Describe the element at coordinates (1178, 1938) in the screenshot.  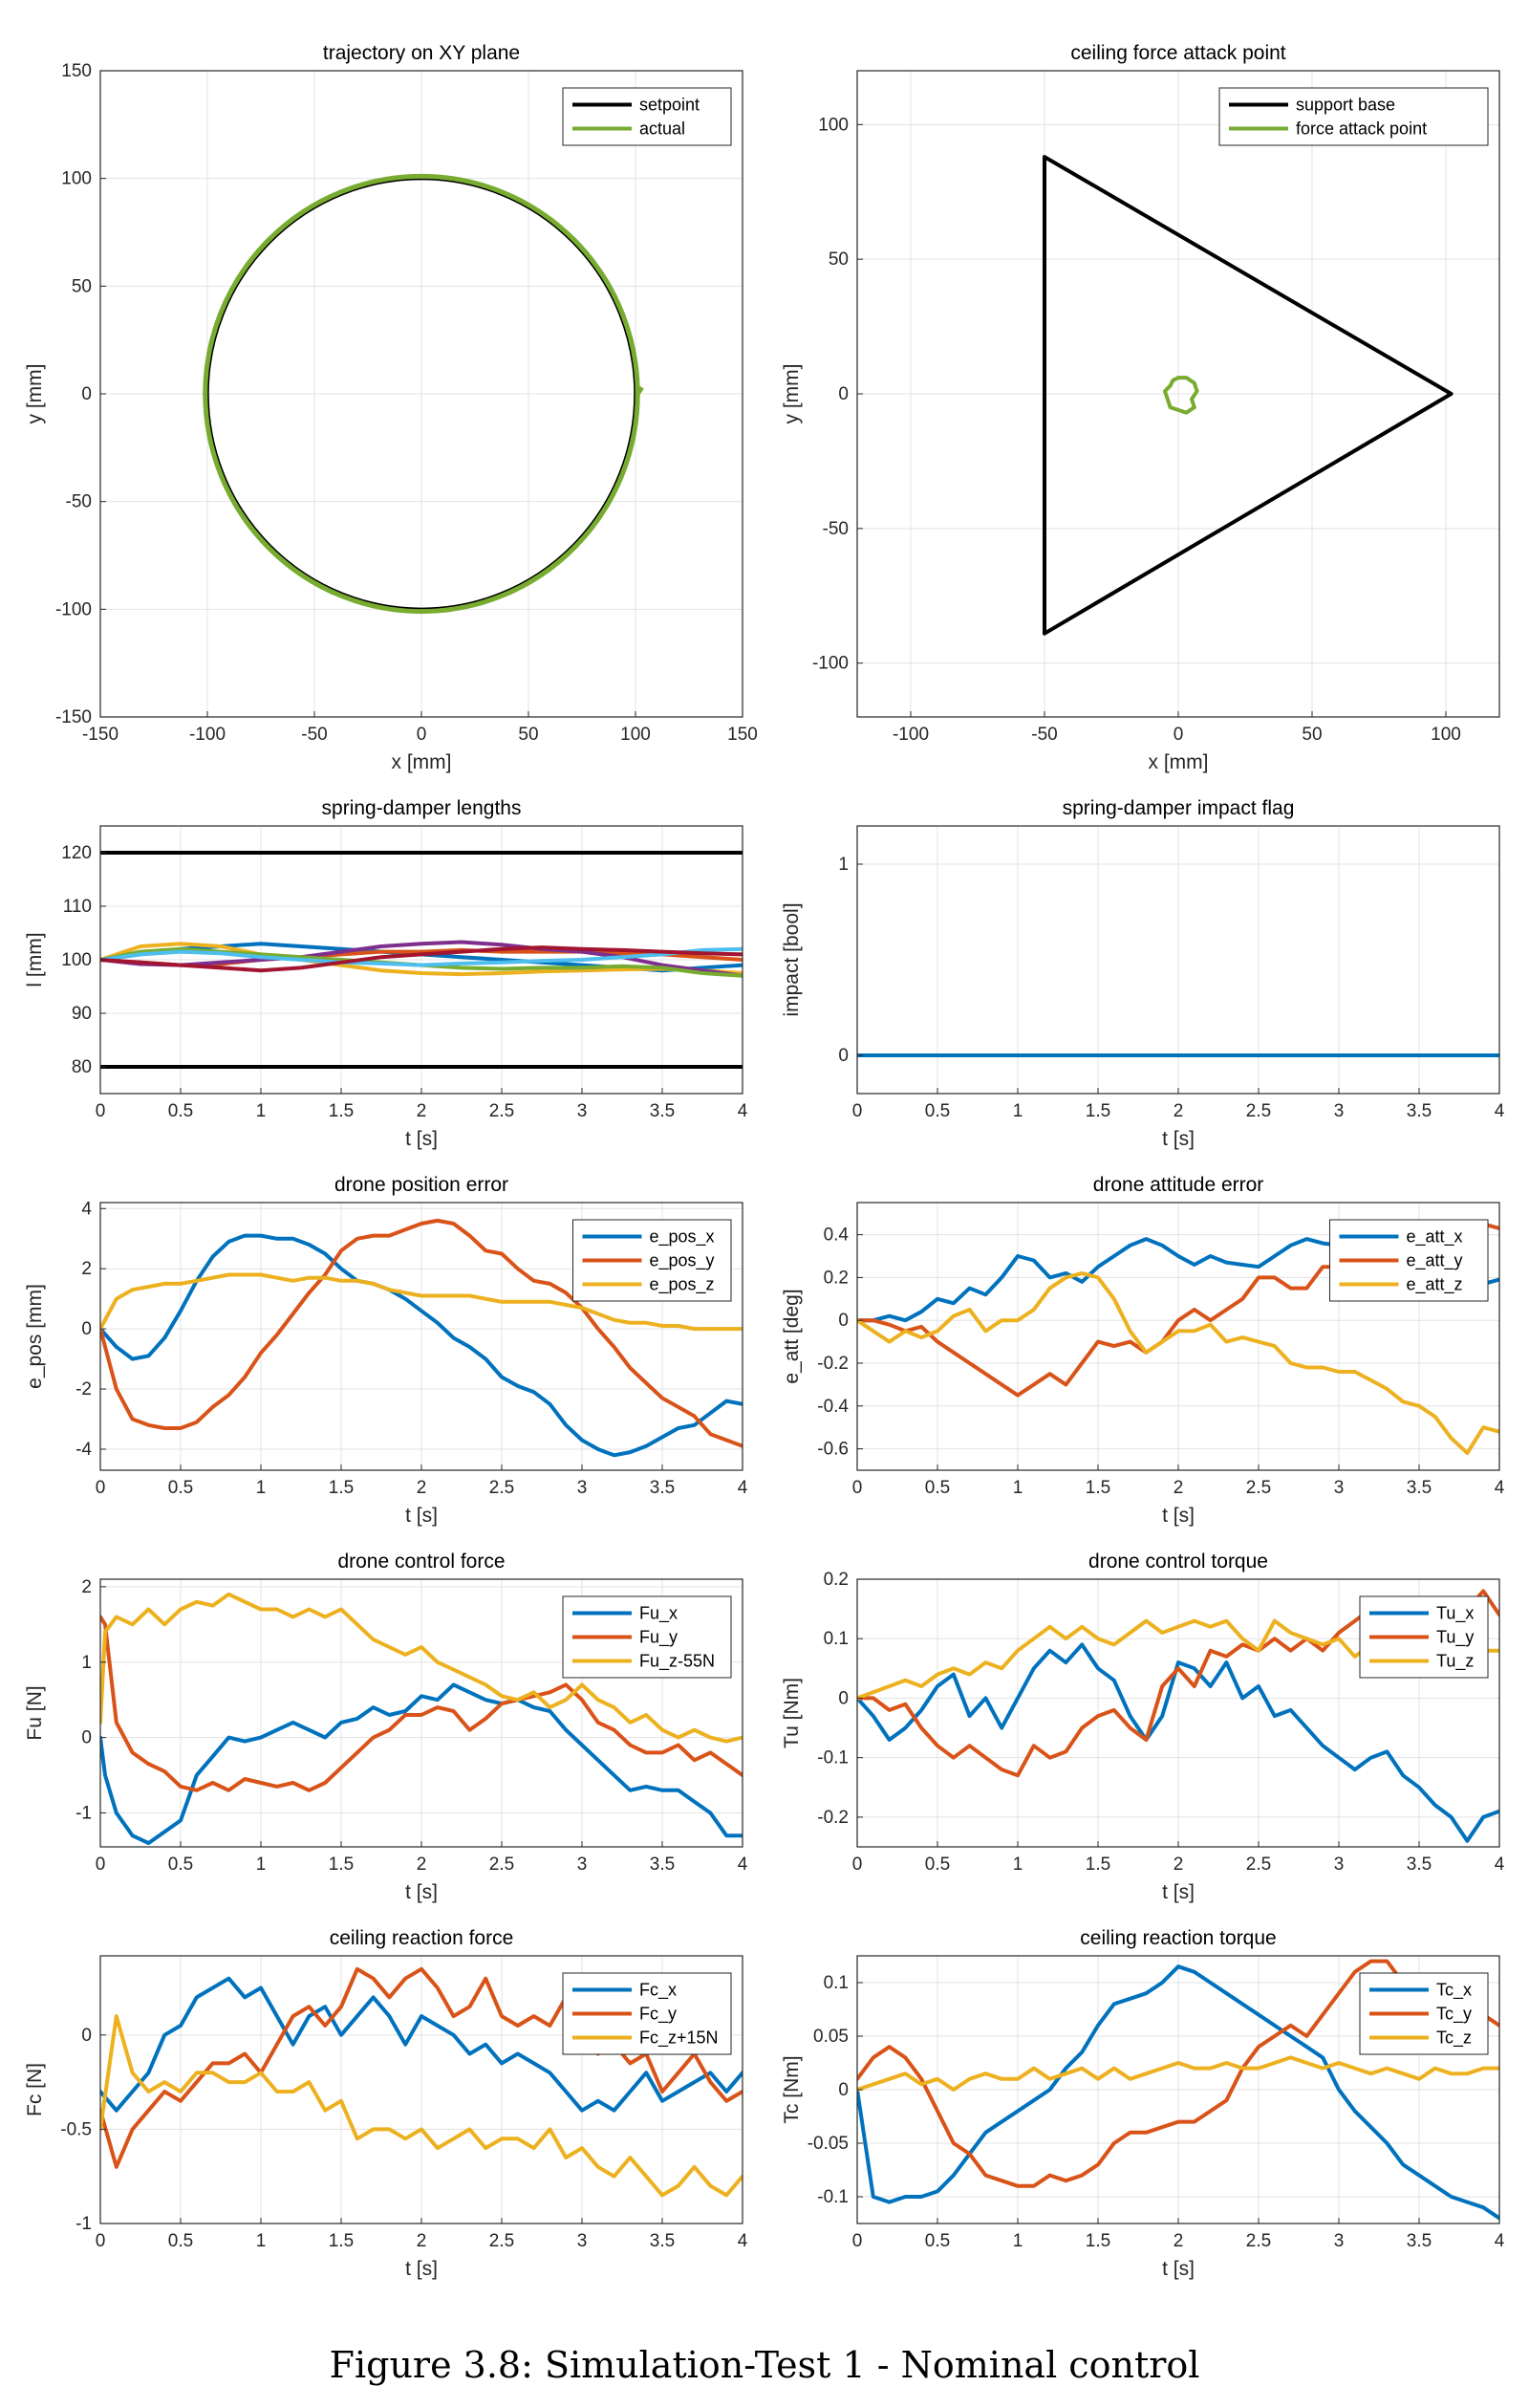
I see `chart-title: ceiling reaction torque` at that location.